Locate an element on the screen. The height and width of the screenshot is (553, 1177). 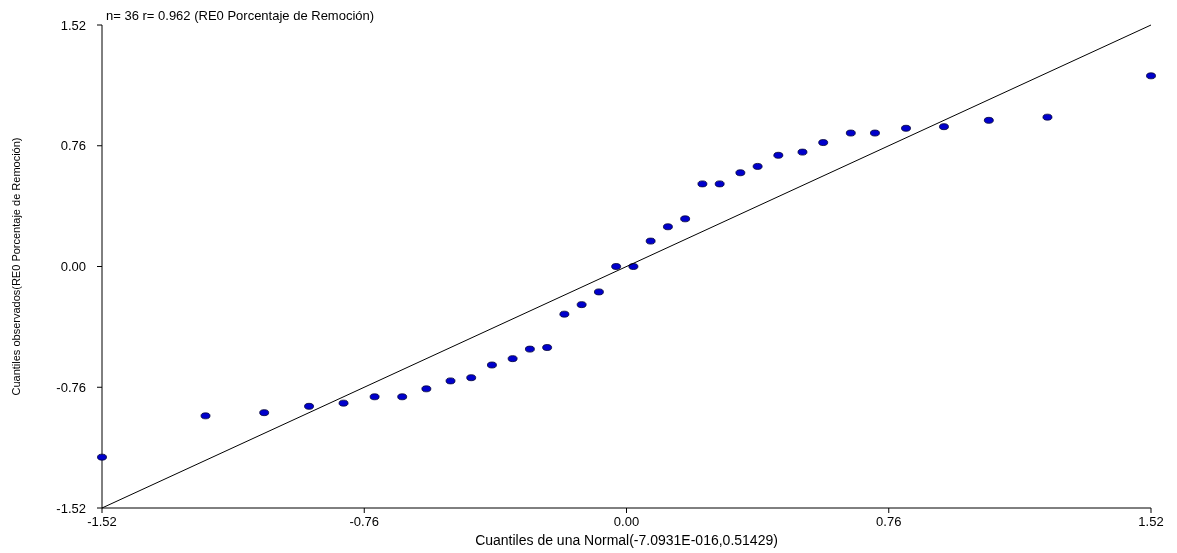
x-tick-label: -0.76 is located at coordinates (364, 521).